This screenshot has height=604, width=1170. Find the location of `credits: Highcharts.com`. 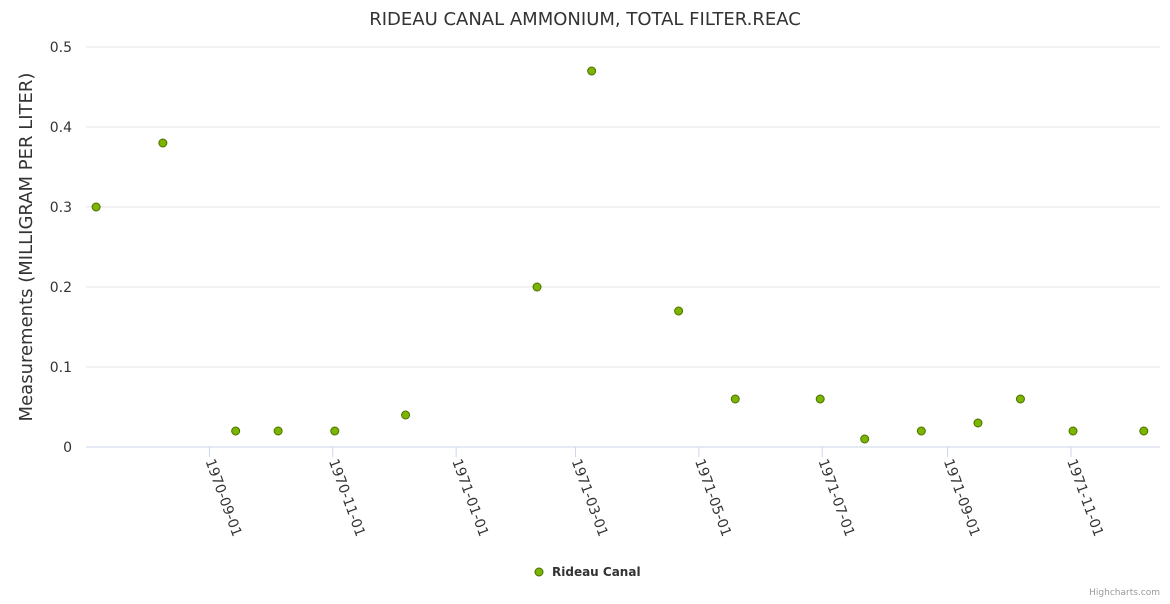

credits: Highcharts.com is located at coordinates (1124, 593).